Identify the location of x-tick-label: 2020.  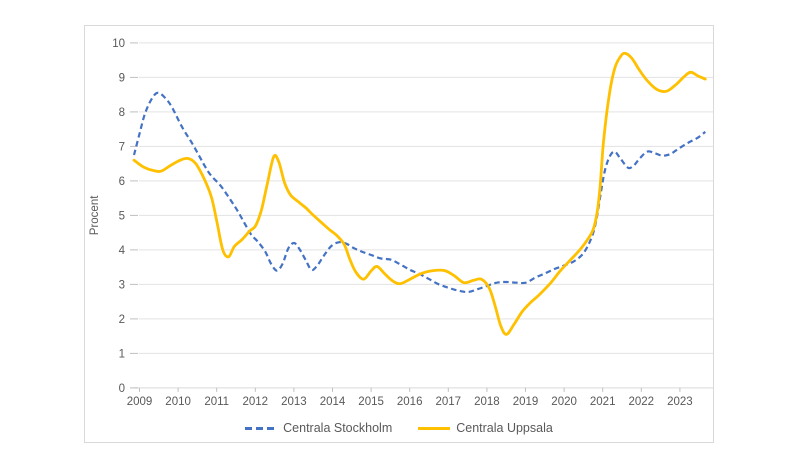
(564, 402).